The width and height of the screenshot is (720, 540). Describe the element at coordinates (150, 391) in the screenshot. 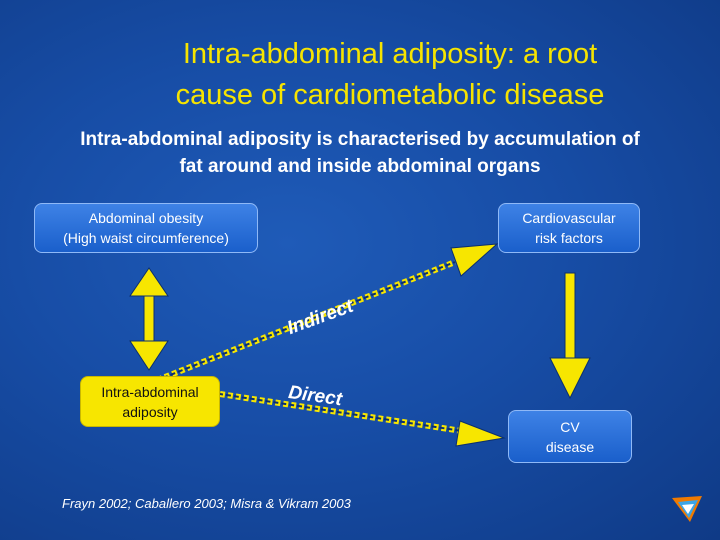

I see `intra-abdominal-line-1: Intra-abdominal` at that location.